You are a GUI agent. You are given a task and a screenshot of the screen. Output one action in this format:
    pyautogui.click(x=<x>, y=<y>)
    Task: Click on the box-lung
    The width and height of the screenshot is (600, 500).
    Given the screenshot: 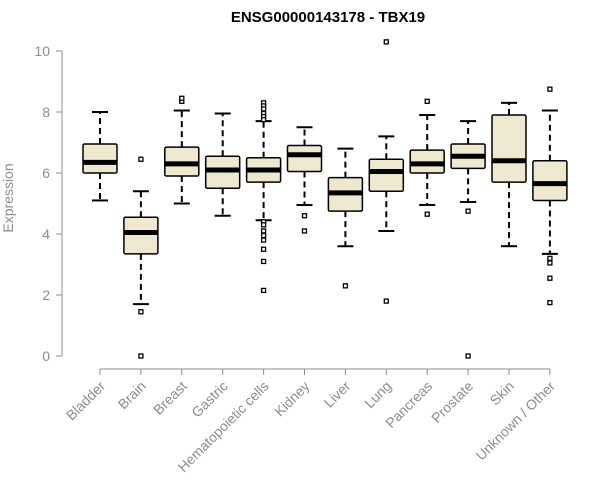 What is the action you would take?
    pyautogui.click(x=386, y=171)
    